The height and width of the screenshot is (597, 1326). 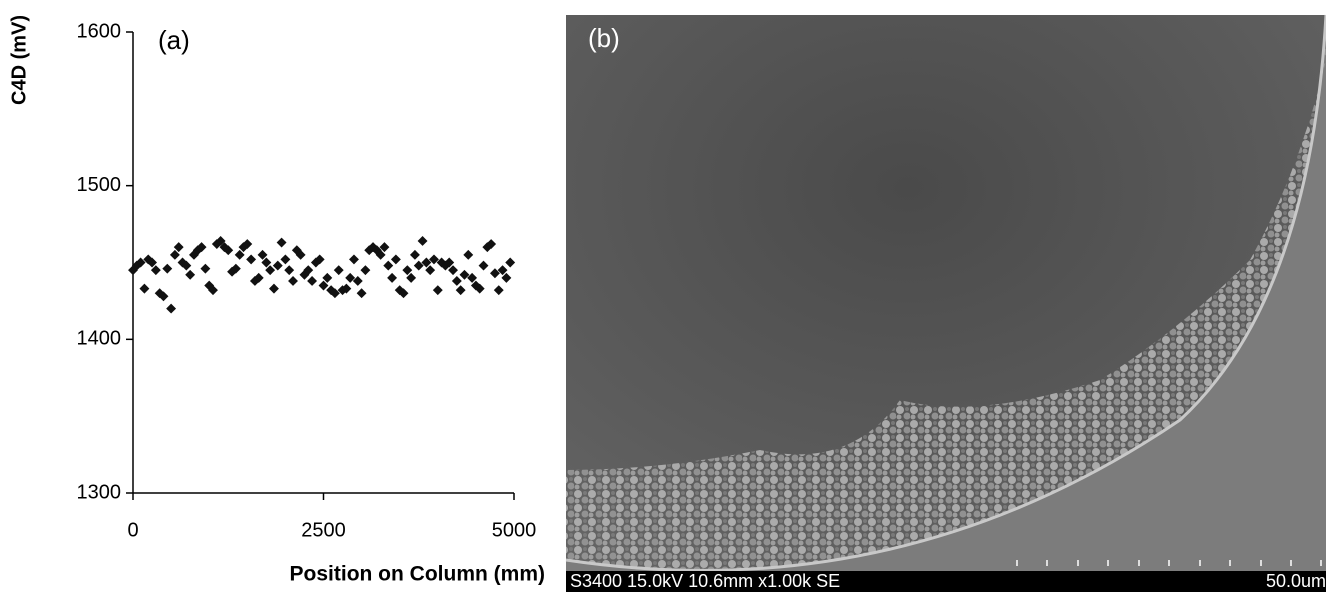 I want to click on y-tick-label: 1600, so click(x=99, y=31).